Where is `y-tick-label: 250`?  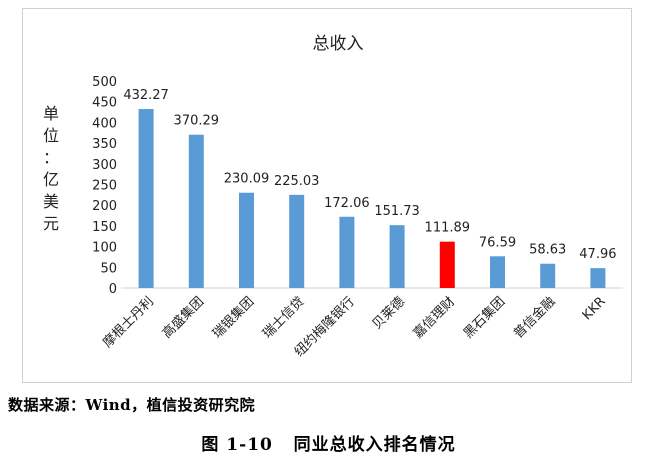
y-tick-label: 250 is located at coordinates (104, 186).